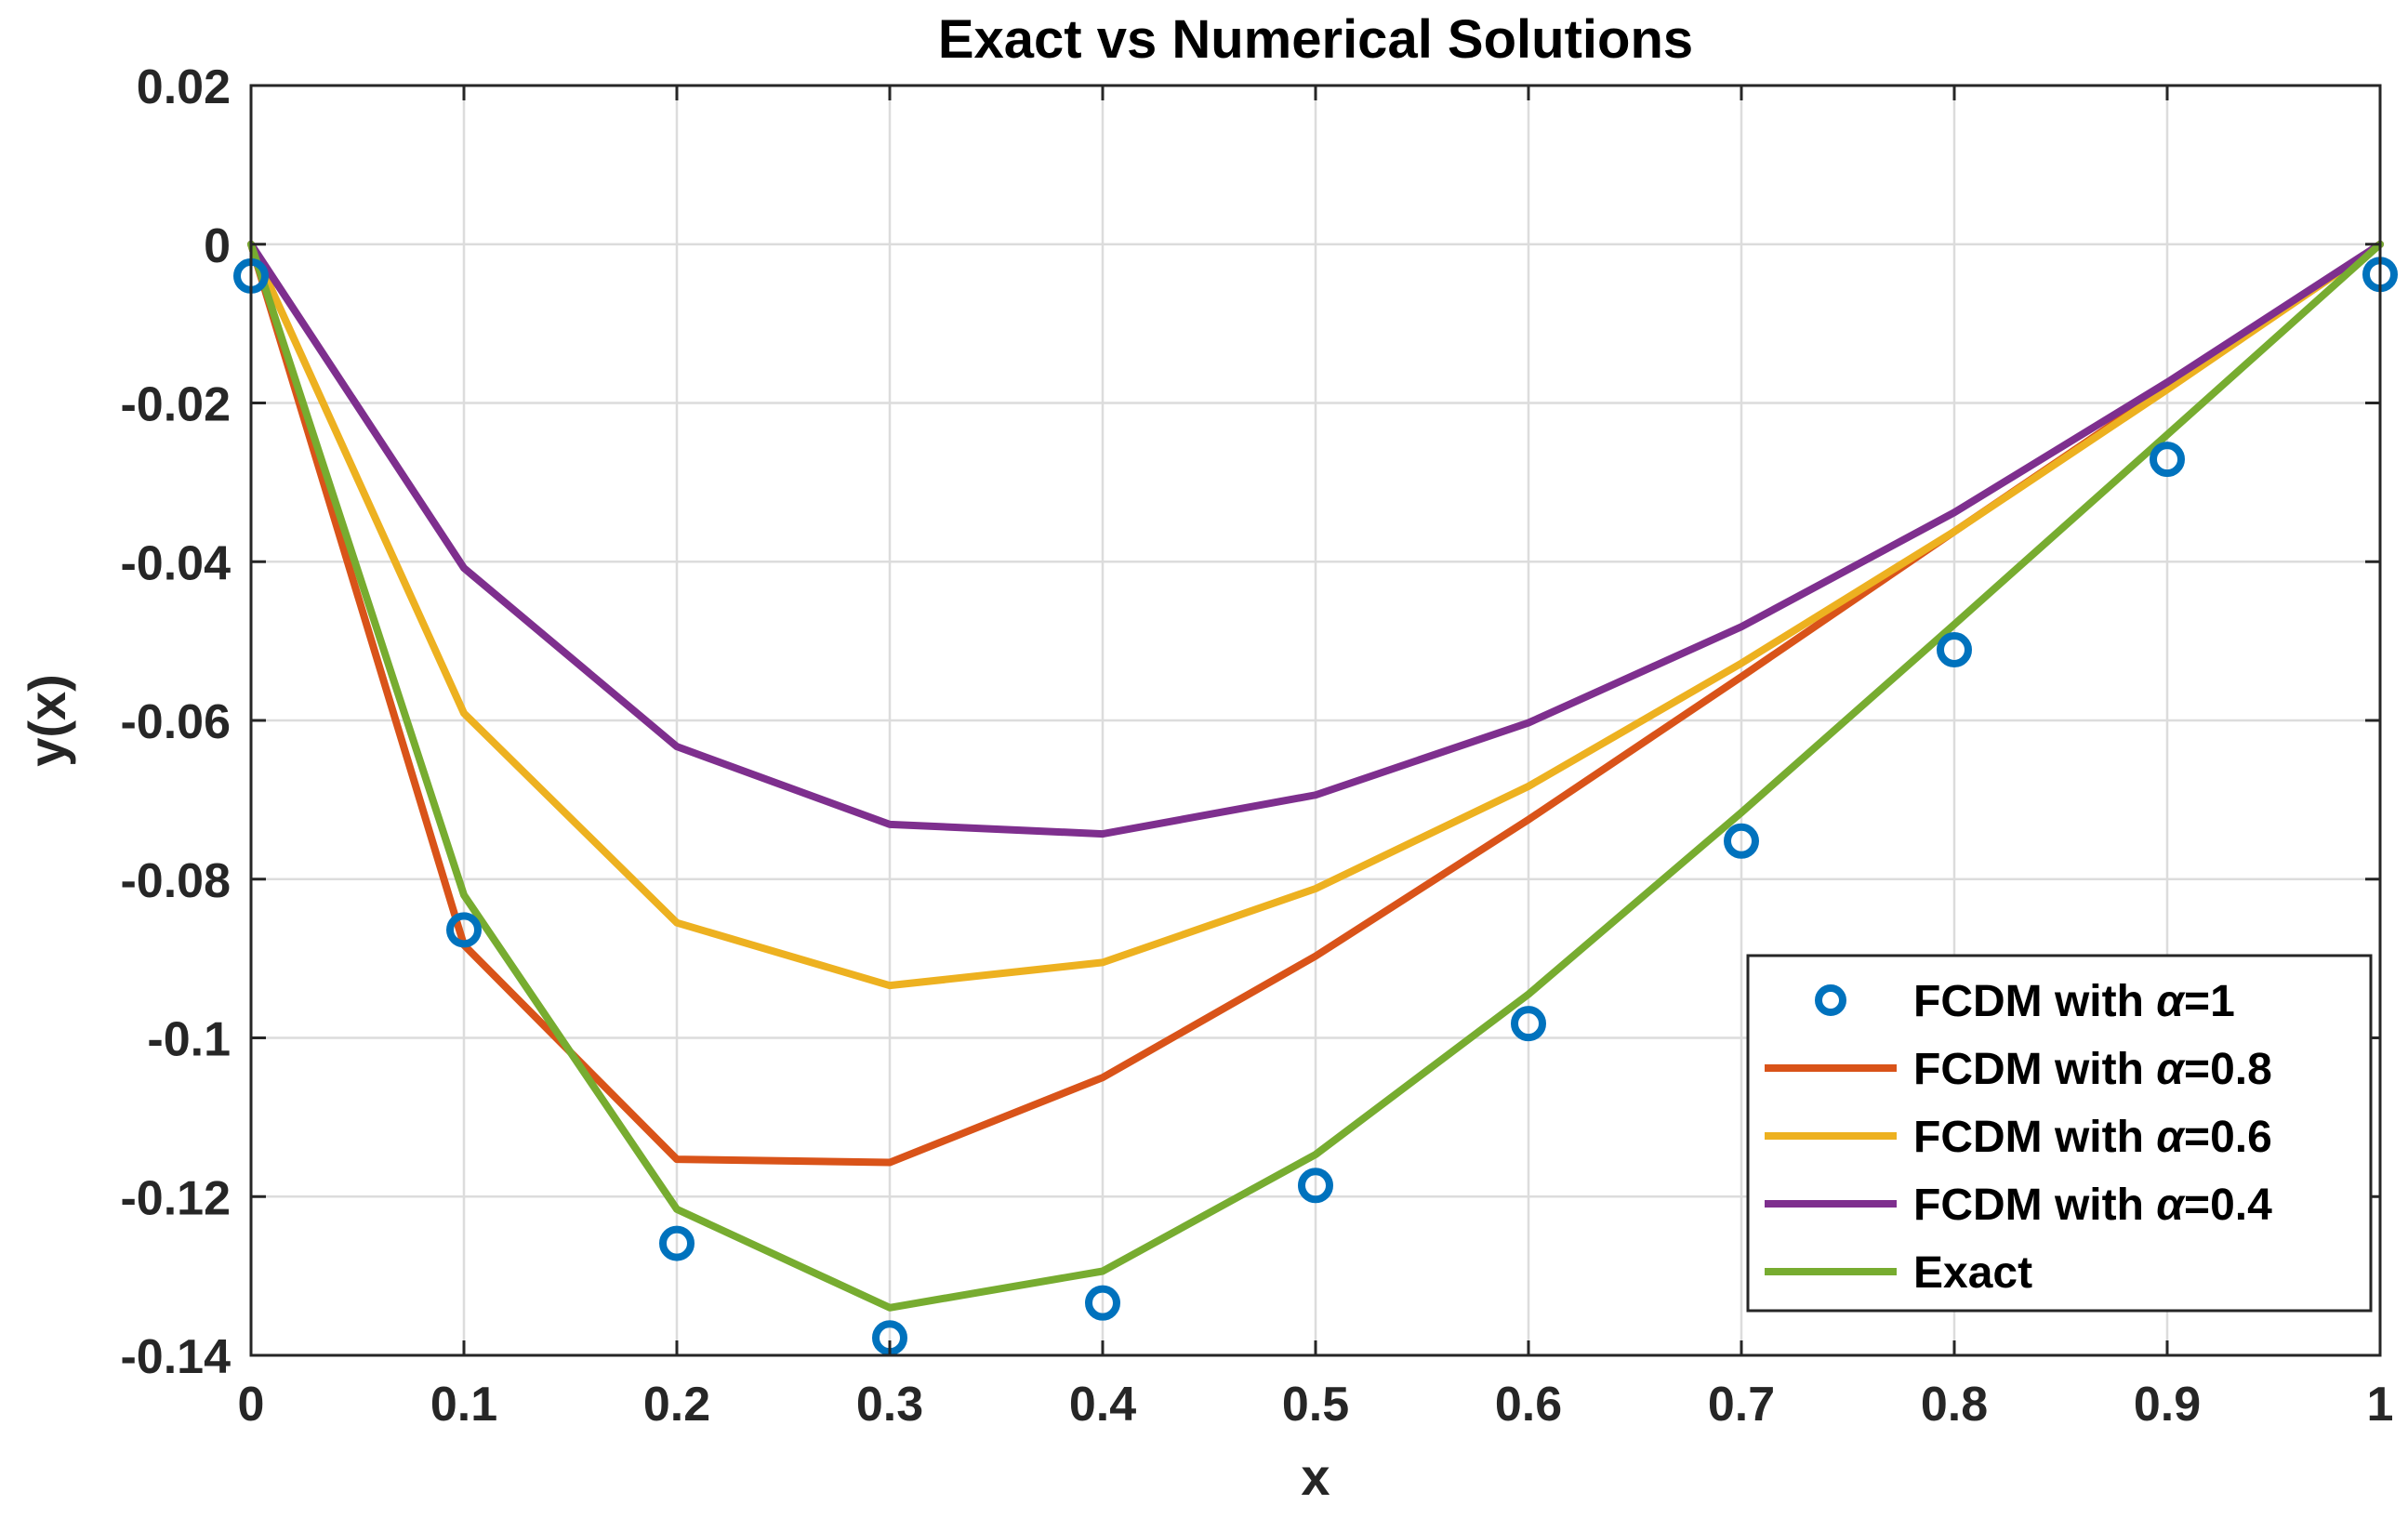  I want to click on legend-label-text: Exact, so click(1972, 1273).